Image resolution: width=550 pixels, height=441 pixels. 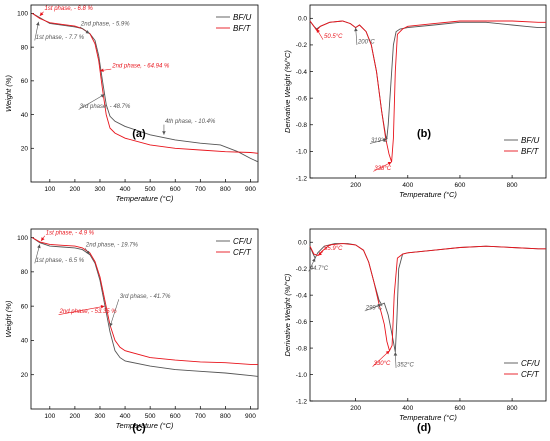 What do you see at coordinates (287, 91) in the screenshot?
I see `panel-b-y-axis-label: Derivative Weight (%/°C)` at bounding box center [287, 91].